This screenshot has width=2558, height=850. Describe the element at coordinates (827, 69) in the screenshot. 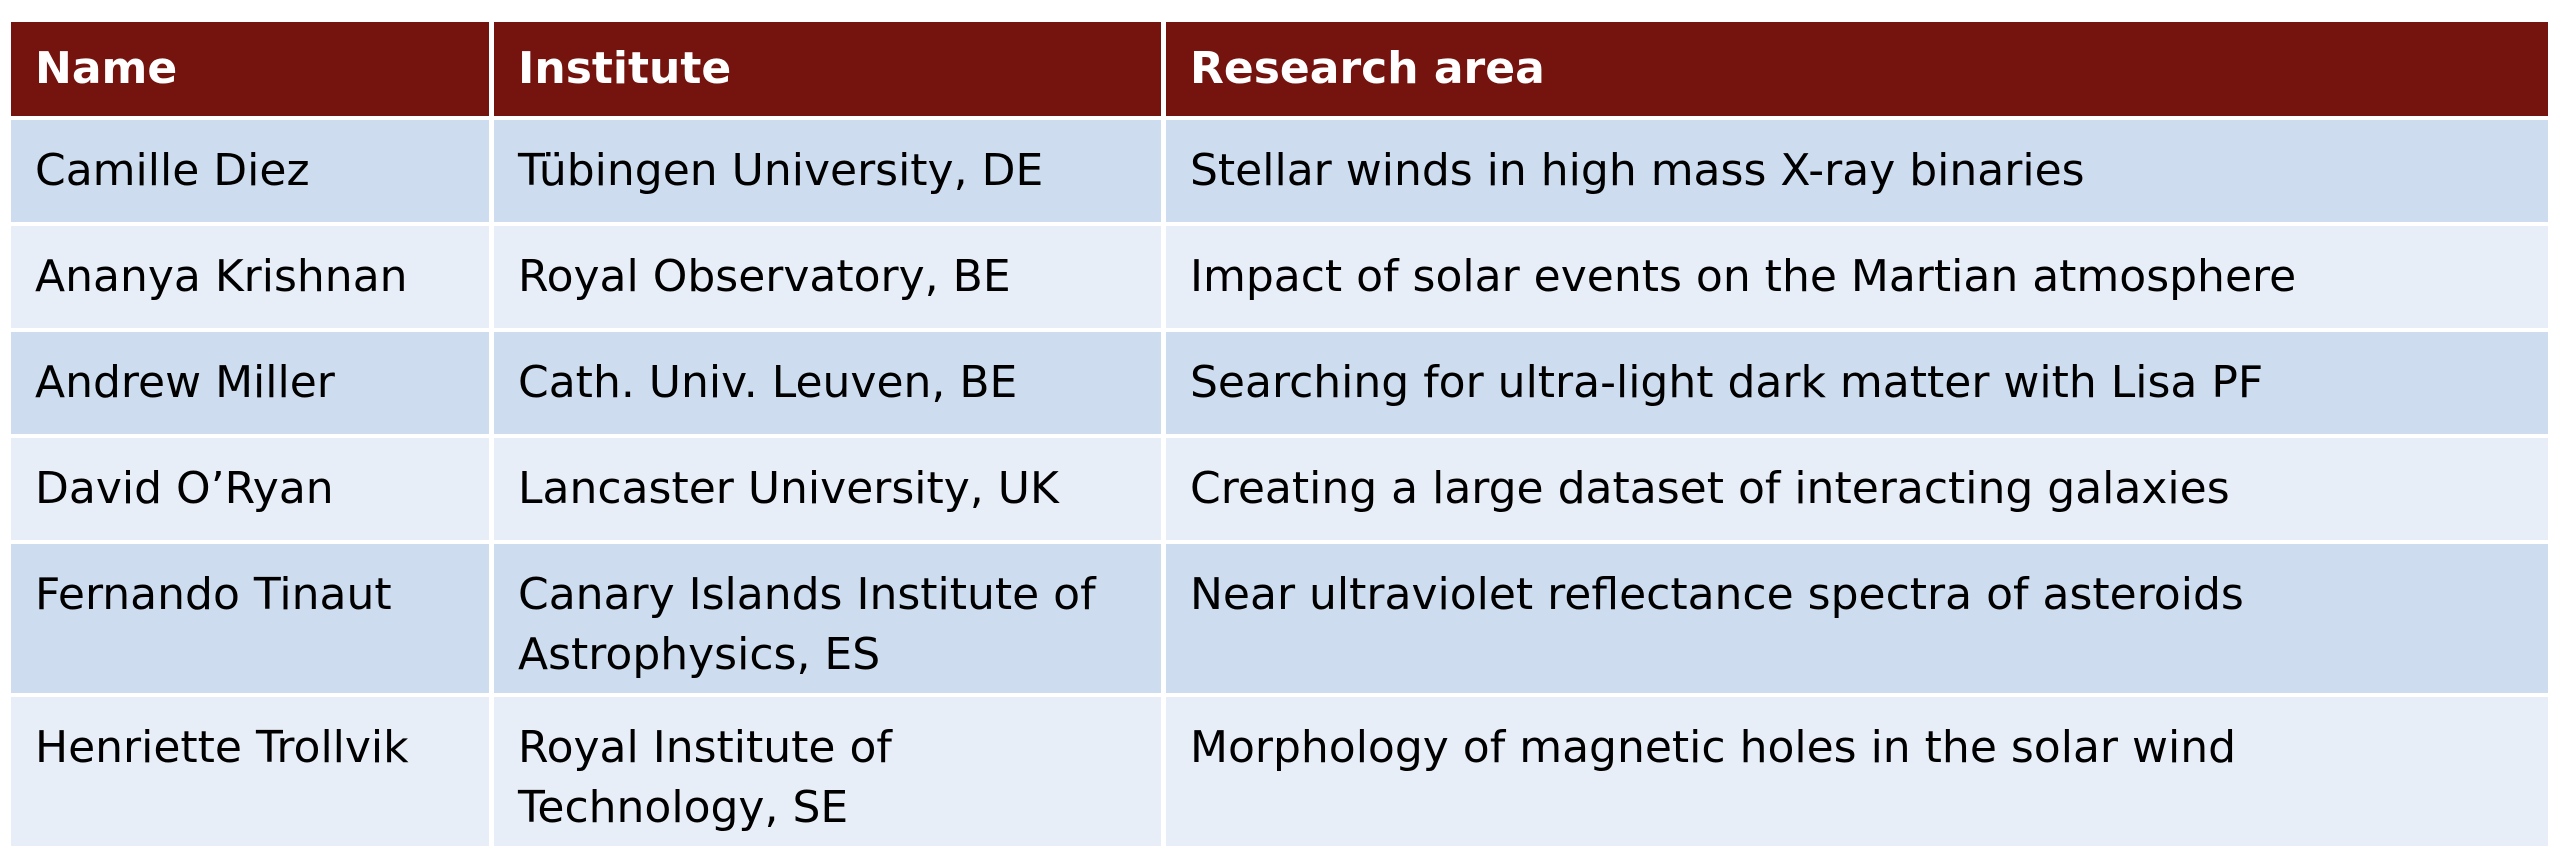

I see `header-cell: Institute` at that location.